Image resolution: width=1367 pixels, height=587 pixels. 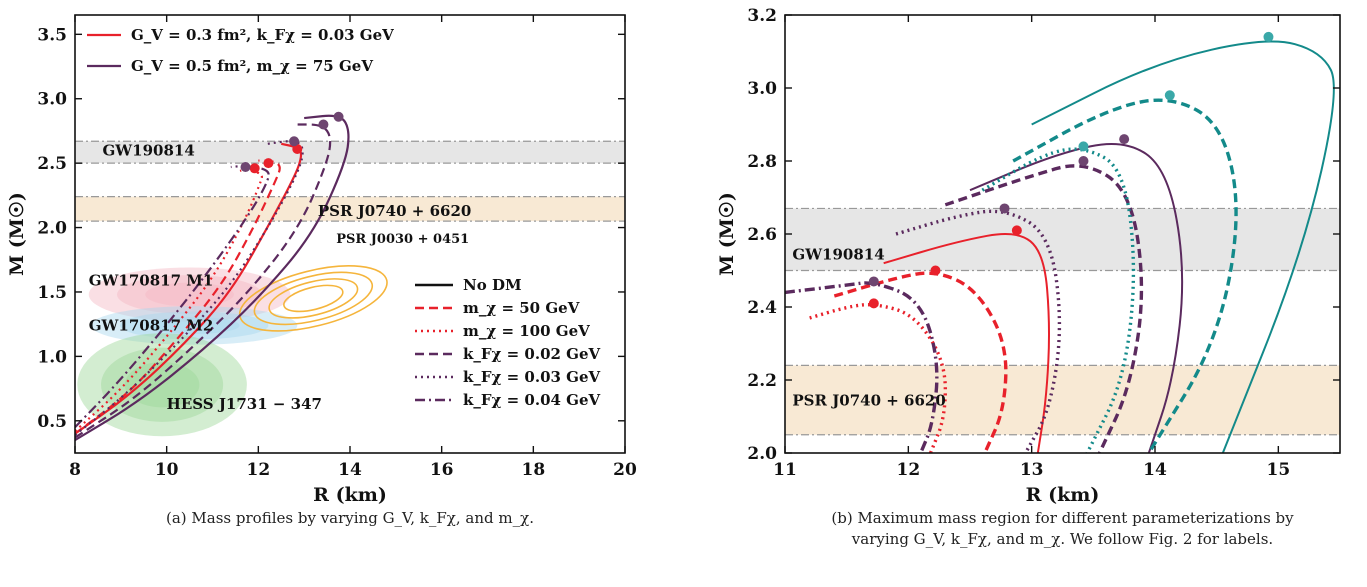 I want to click on x-tick-label: 8, so click(x=75, y=470).